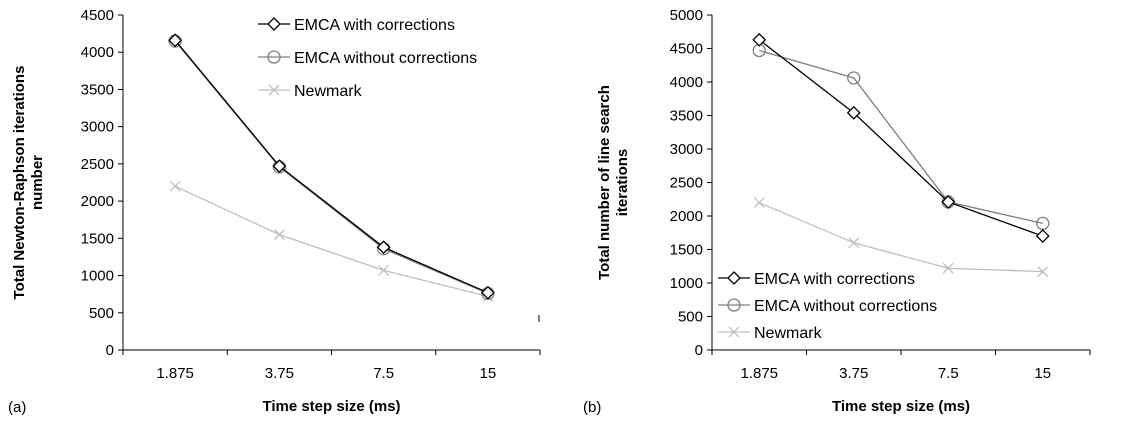 The image size is (1122, 431). Describe the element at coordinates (604, 182) in the screenshot. I see `y-axis-title-line: Total number of line search` at that location.